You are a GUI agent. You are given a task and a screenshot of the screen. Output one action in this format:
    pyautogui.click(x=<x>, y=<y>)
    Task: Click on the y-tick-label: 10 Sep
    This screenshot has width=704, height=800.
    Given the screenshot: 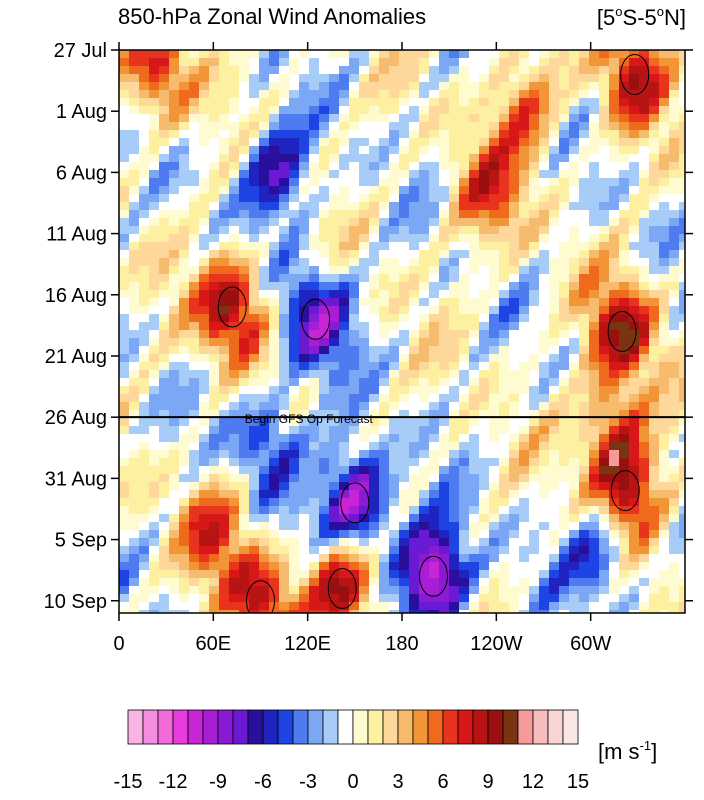 What is the action you would take?
    pyautogui.click(x=75, y=602)
    